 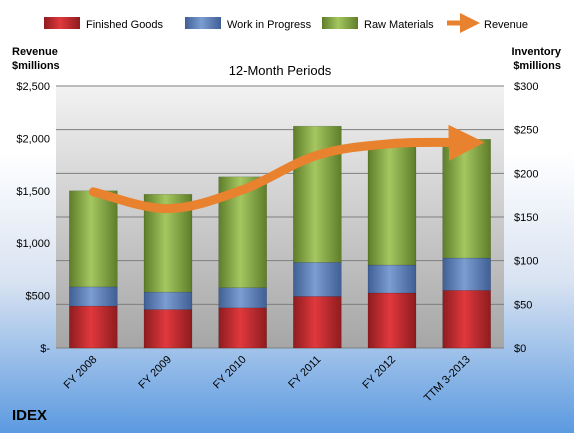 What do you see at coordinates (379, 373) in the screenshot?
I see `x-tick-label-4: FY 2012` at bounding box center [379, 373].